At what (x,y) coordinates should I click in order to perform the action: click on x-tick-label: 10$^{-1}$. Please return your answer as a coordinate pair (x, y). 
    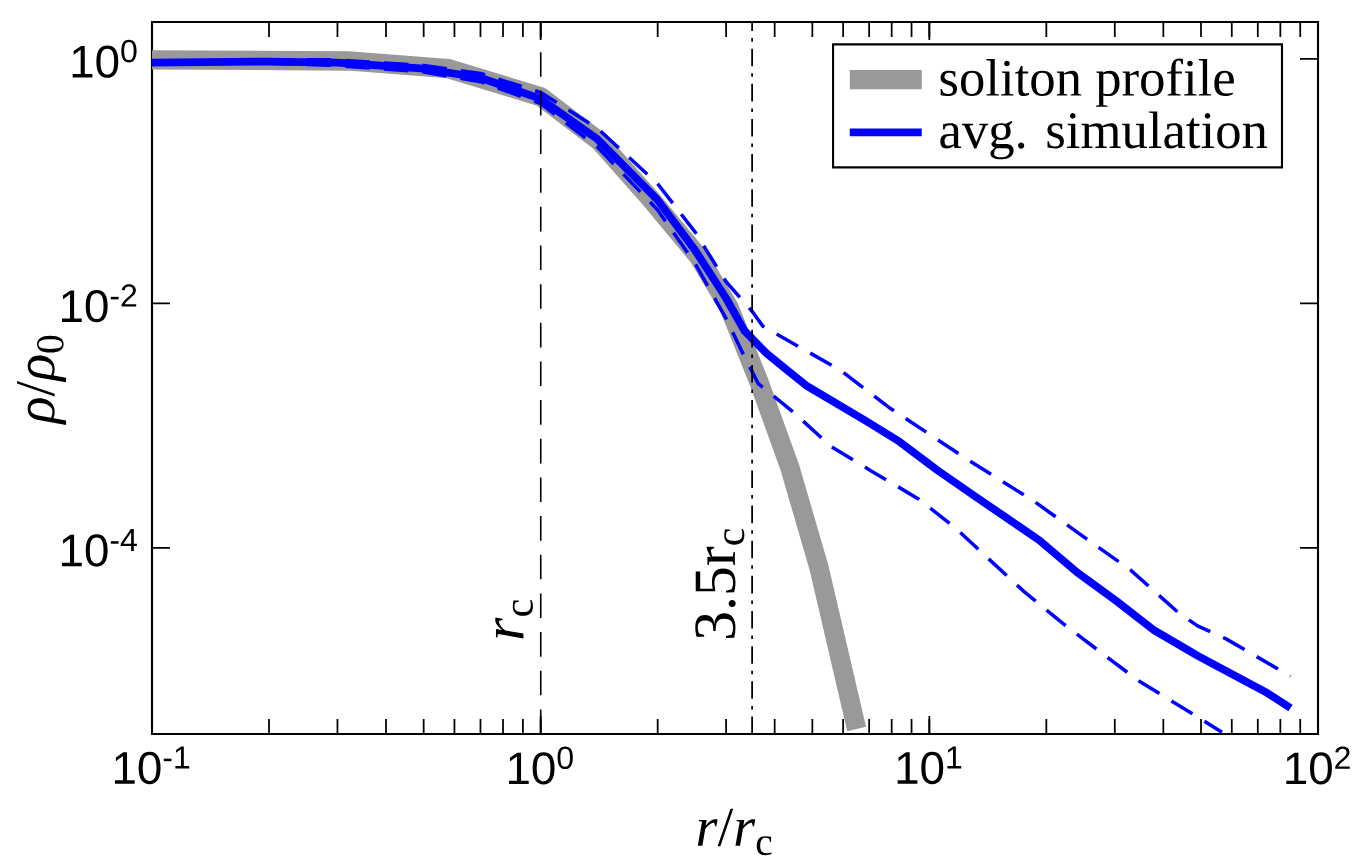
    Looking at the image, I should click on (152, 765).